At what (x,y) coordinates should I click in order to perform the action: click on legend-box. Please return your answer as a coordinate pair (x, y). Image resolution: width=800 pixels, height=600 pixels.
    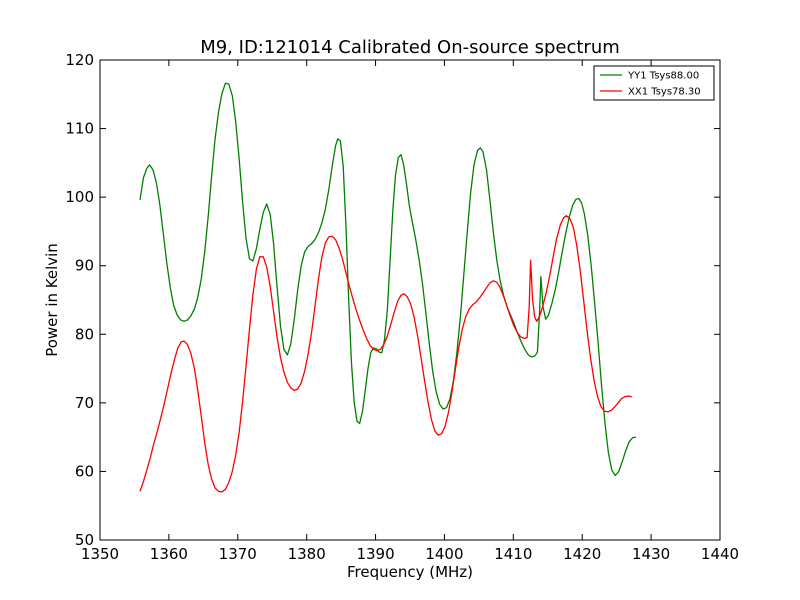
    Looking at the image, I should click on (654, 83).